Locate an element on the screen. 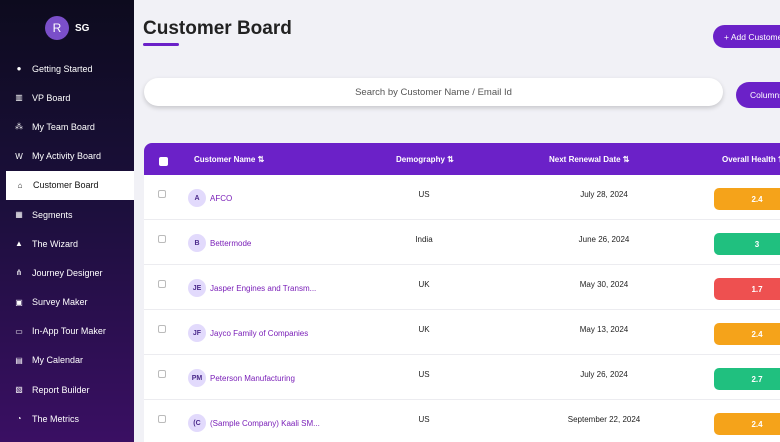 The width and height of the screenshot is (780, 442). user-profile: R SG is located at coordinates (67, 28).